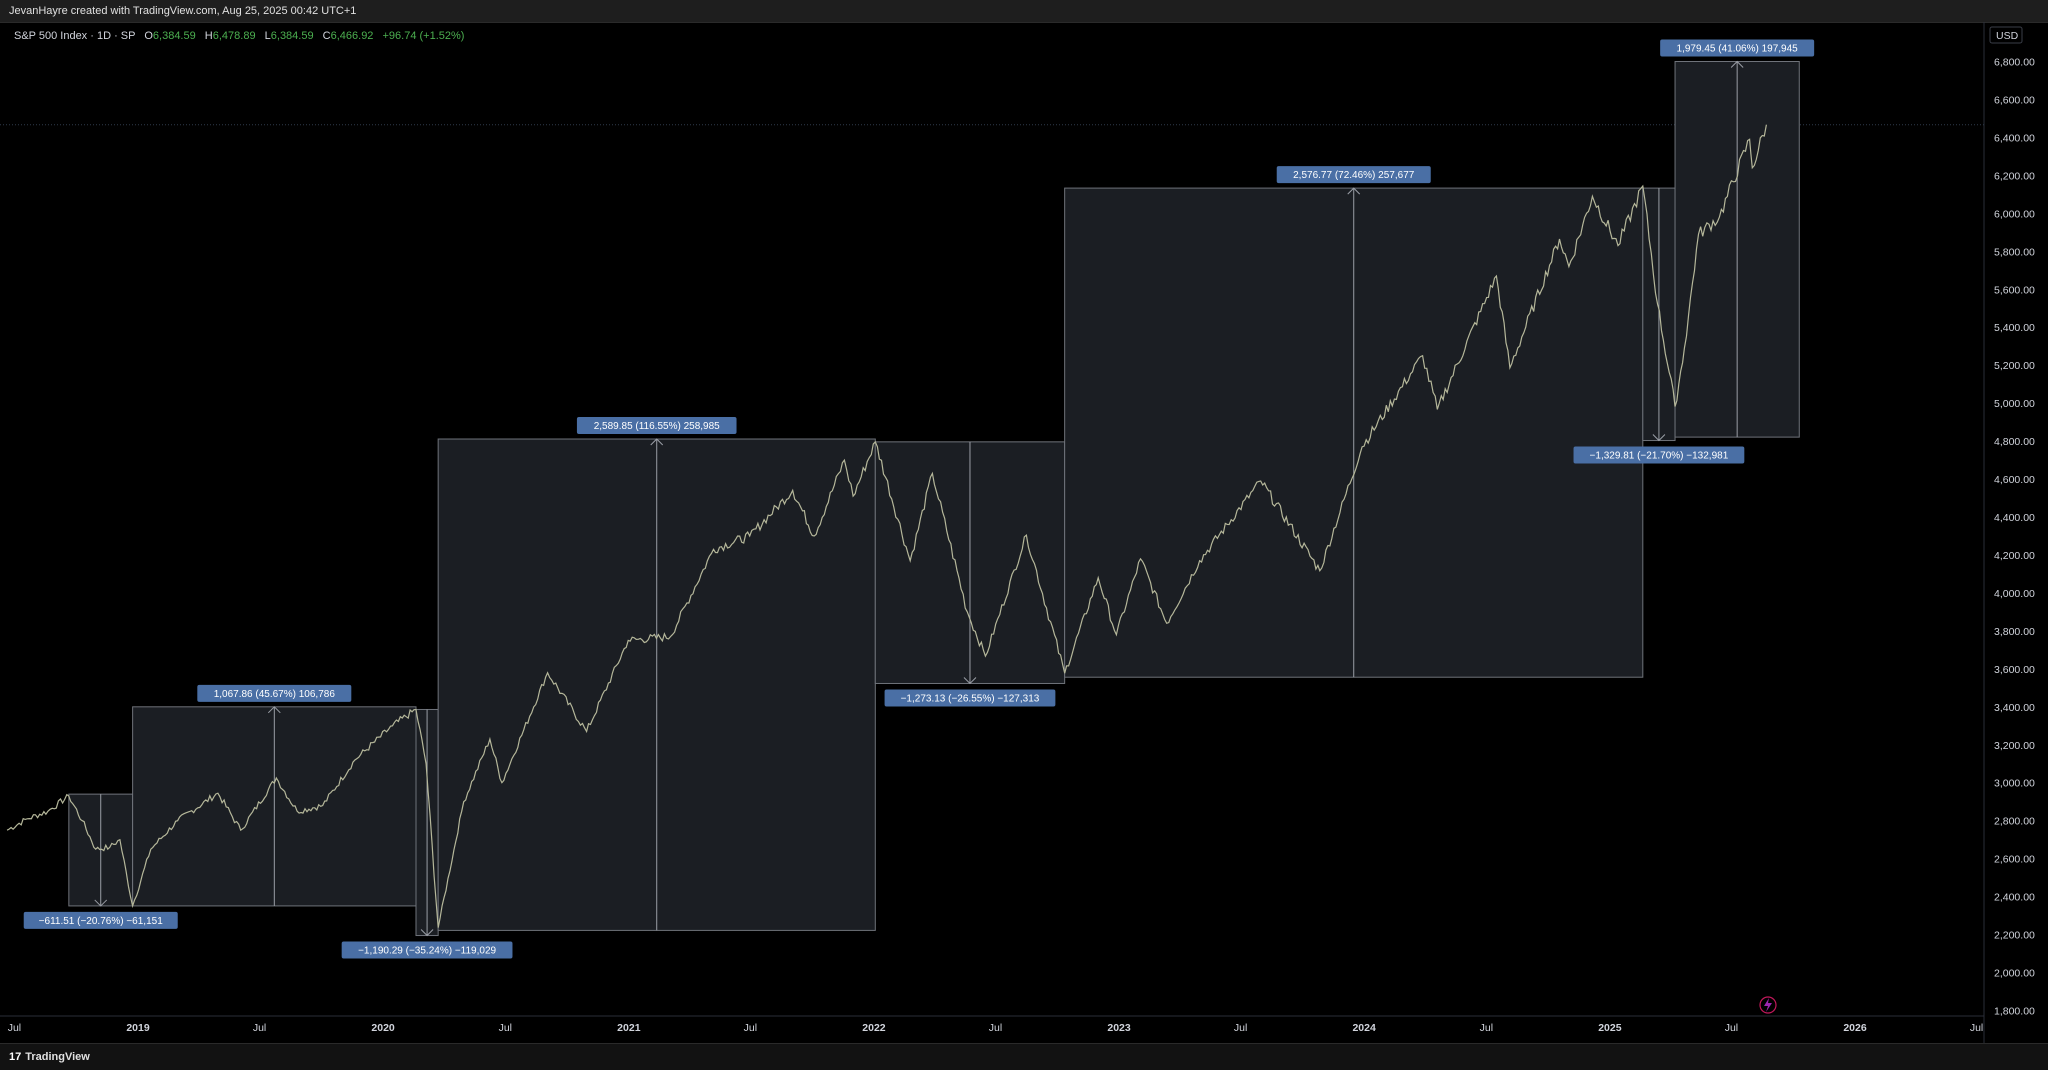 The width and height of the screenshot is (2048, 1070). I want to click on open-label: O, so click(148, 36).